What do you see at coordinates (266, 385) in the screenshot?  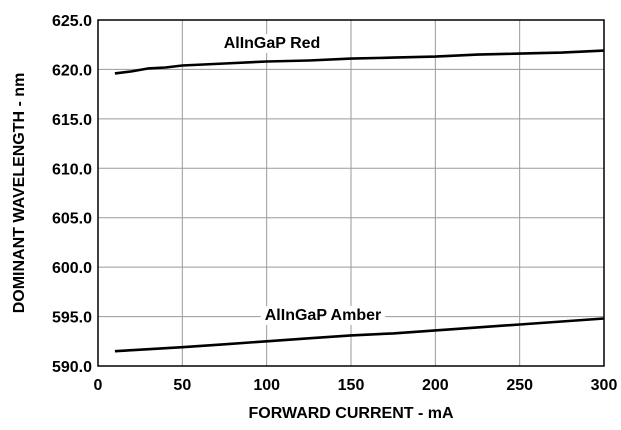 I see `x-tick-label: 100` at bounding box center [266, 385].